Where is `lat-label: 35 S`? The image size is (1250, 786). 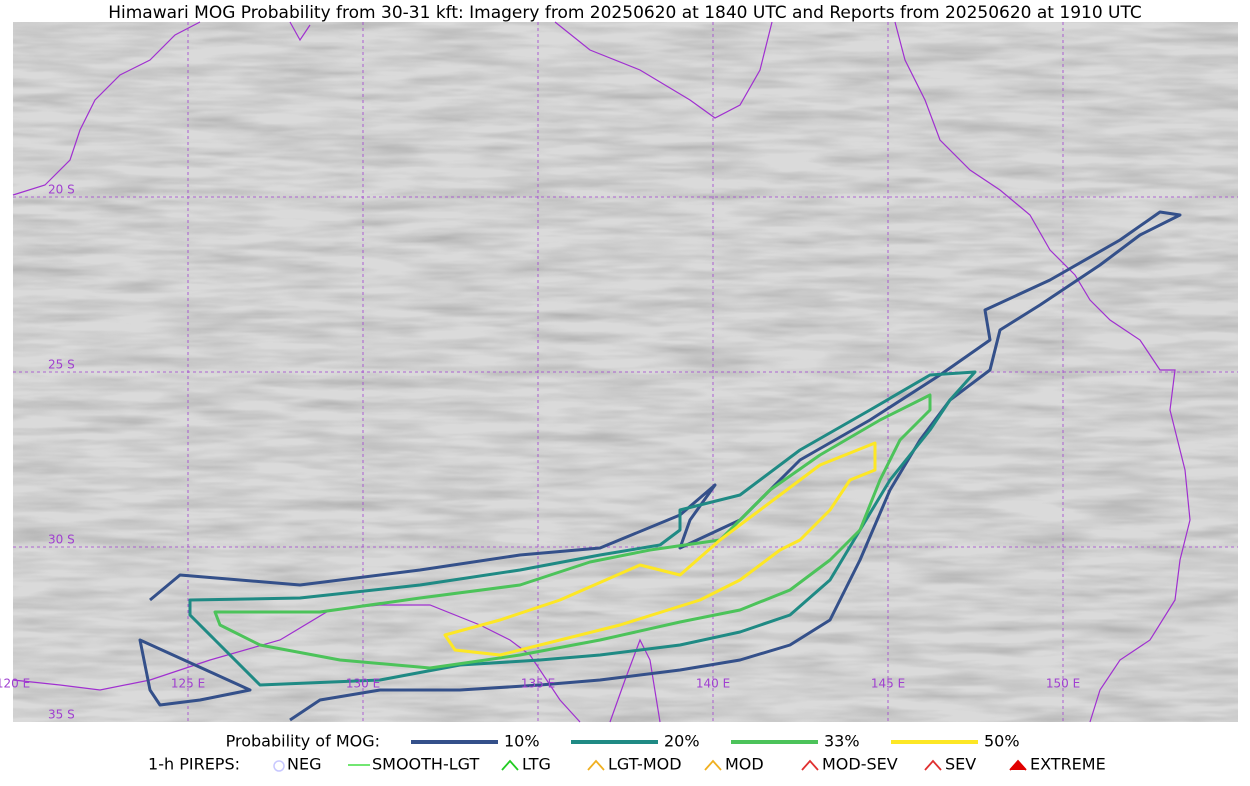 lat-label: 35 S is located at coordinates (61, 715).